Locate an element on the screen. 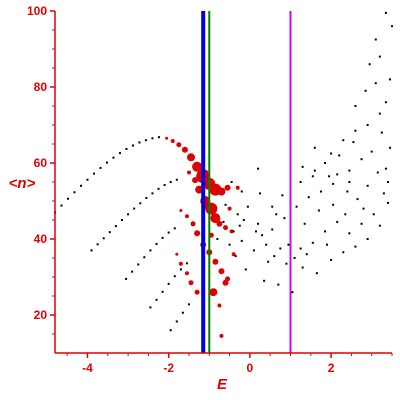  y-tick-label: 100 is located at coordinates (37, 11).